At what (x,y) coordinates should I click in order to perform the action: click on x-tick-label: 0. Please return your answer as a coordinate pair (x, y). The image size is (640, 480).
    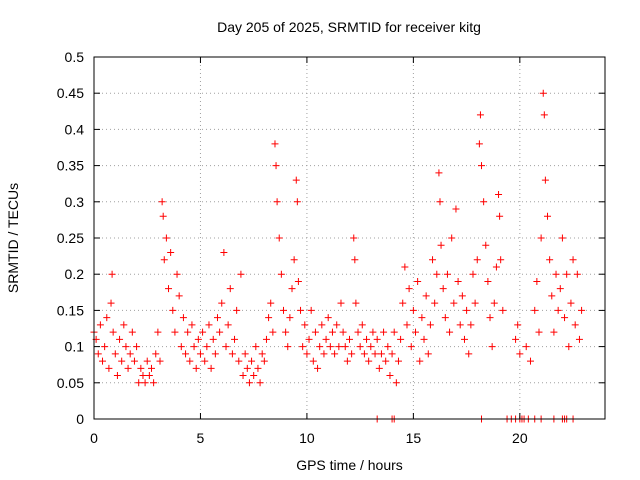
    Looking at the image, I should click on (94, 438).